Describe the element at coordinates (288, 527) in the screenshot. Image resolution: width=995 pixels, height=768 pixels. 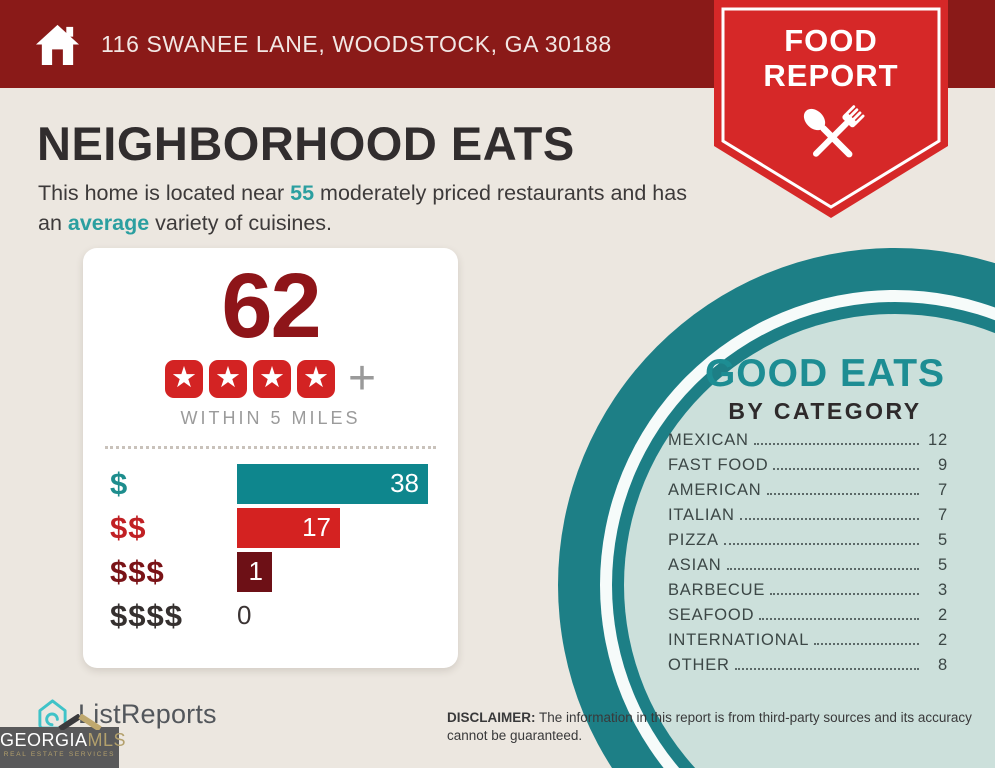
I see `price-bar: 17` at that location.